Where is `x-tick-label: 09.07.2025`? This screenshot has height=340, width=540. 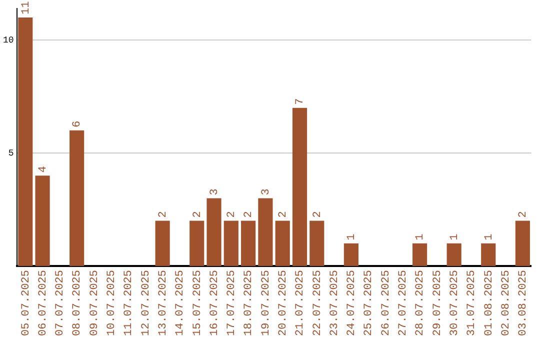 x-tick-label: 09.07.2025 is located at coordinates (94, 303).